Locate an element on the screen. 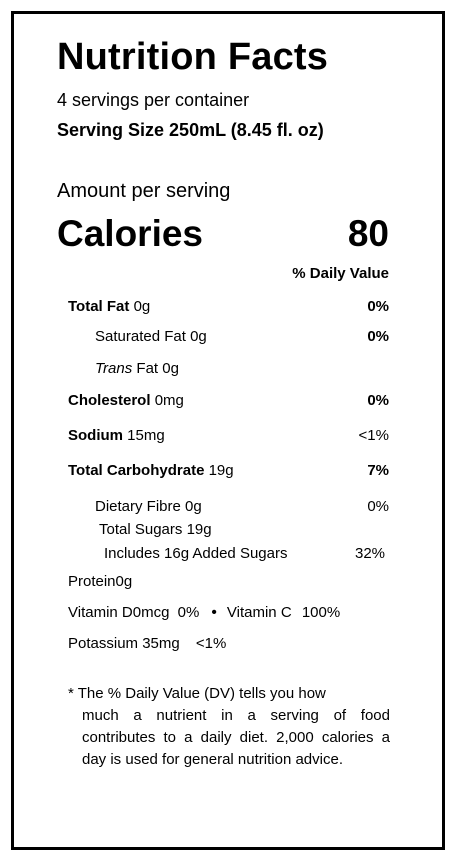  cholesterol-row: Cholesterol 0mg is located at coordinates (126, 400).